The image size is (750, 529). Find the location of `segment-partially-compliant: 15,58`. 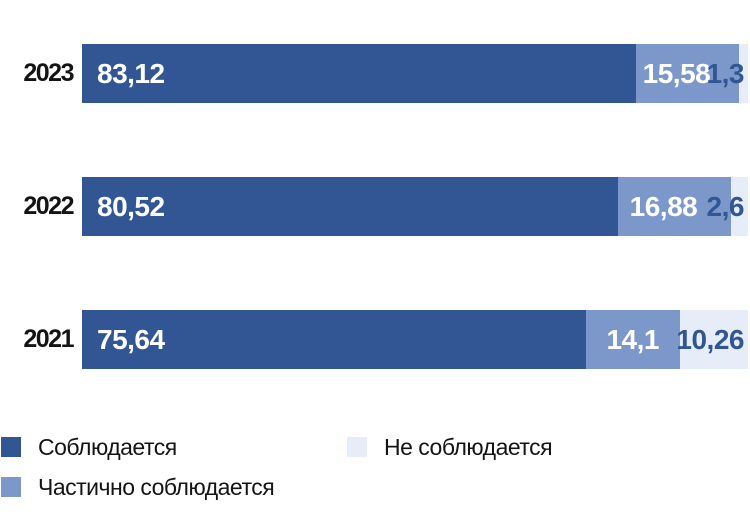

segment-partially-compliant: 15,58 is located at coordinates (687, 73).